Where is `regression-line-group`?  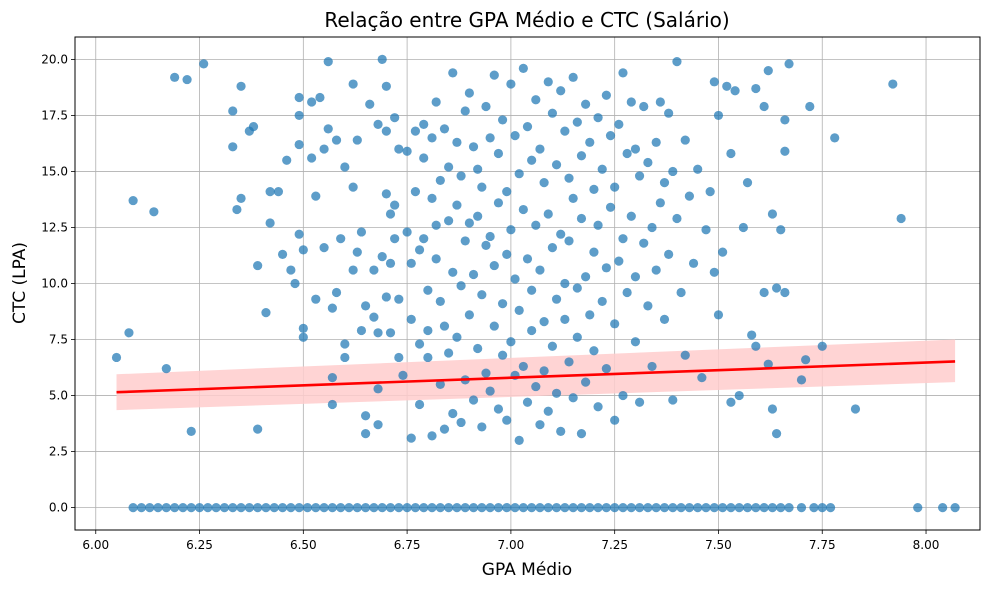 regression-line-group is located at coordinates (536, 377).